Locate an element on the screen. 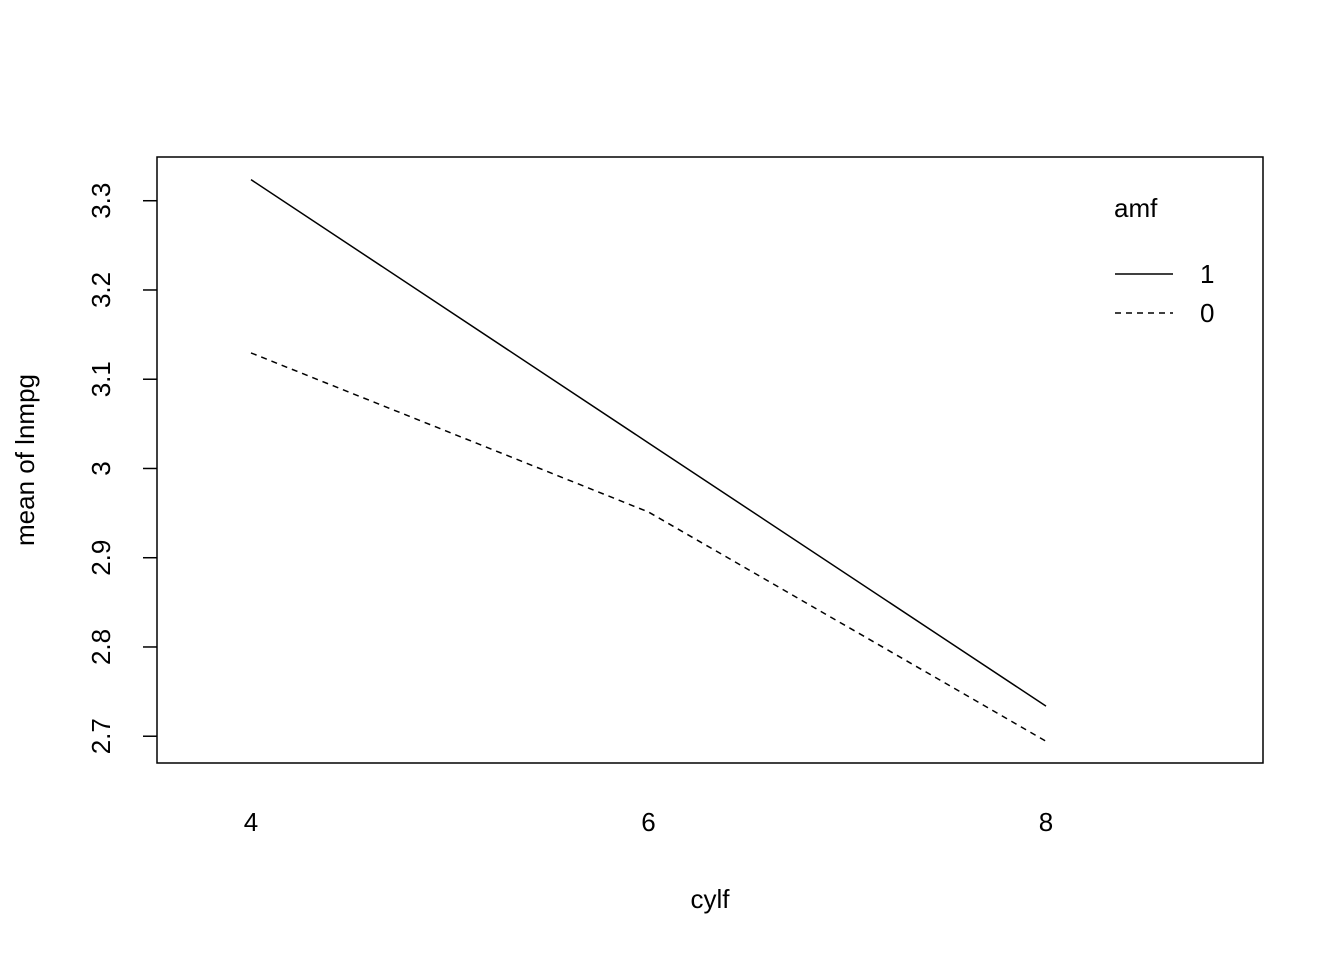 The width and height of the screenshot is (1344, 965). y-tick-label: 3.1 is located at coordinates (101, 379).